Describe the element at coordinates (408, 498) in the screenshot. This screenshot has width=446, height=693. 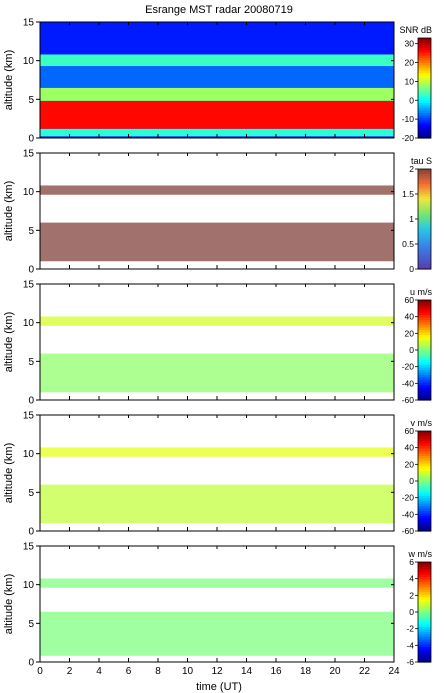
I see `colorbar-tick-label: -20` at that location.